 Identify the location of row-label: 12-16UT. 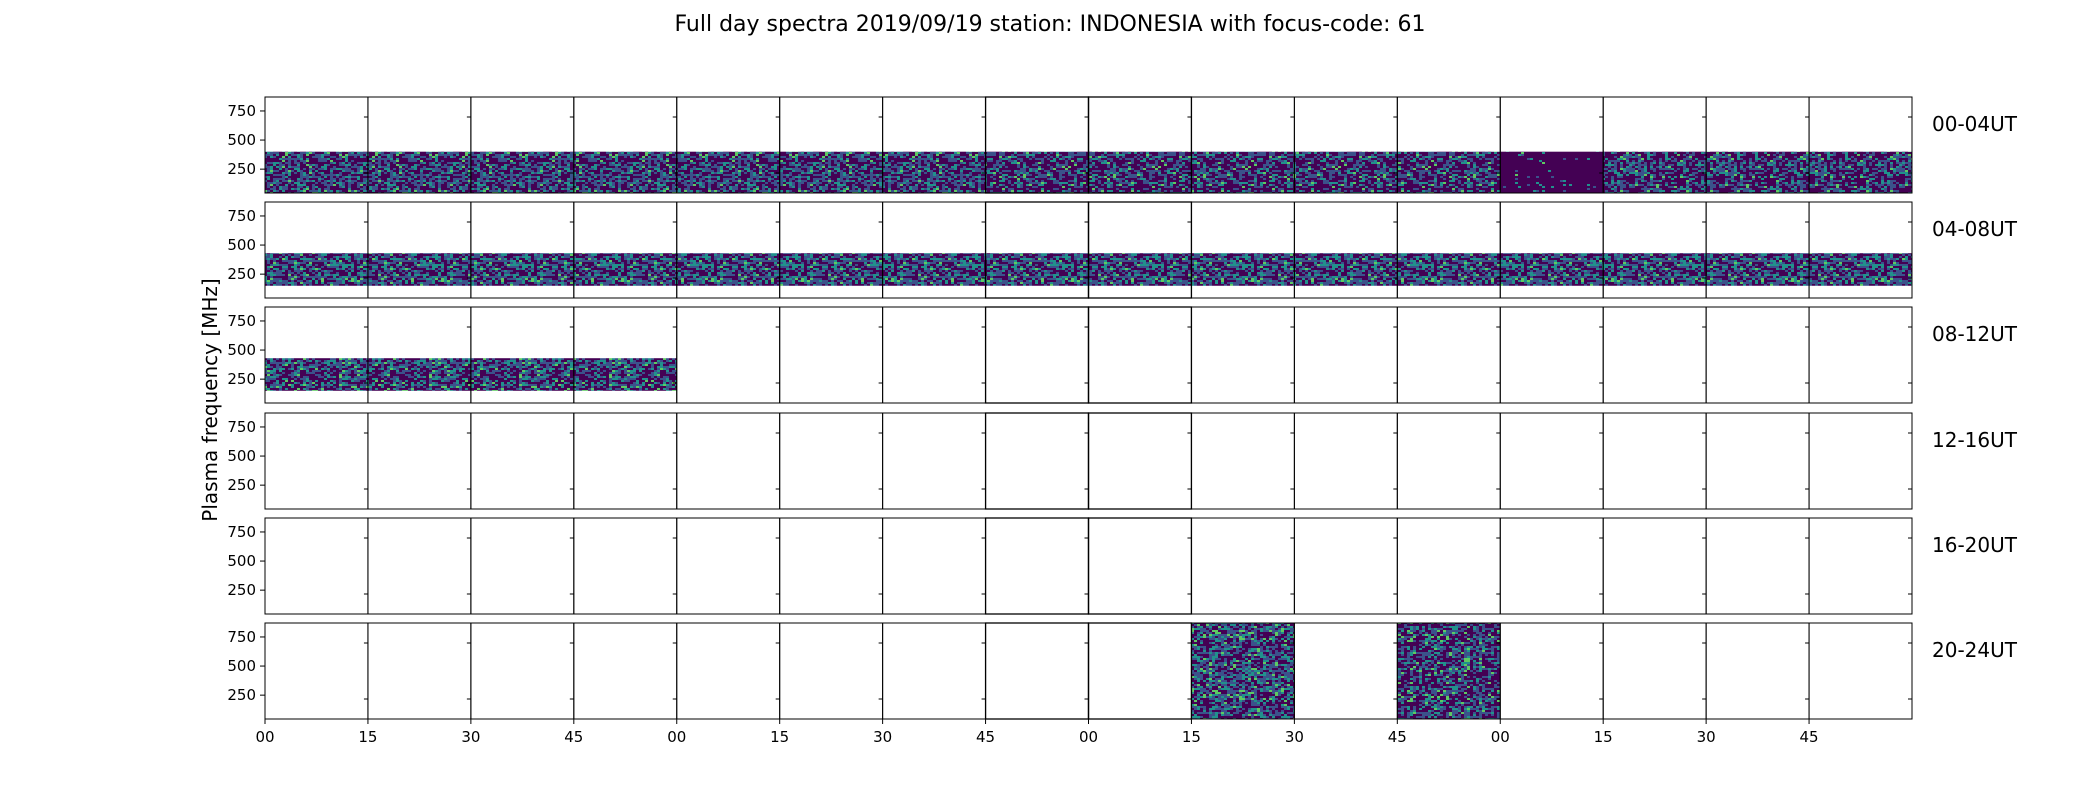
(1975, 440).